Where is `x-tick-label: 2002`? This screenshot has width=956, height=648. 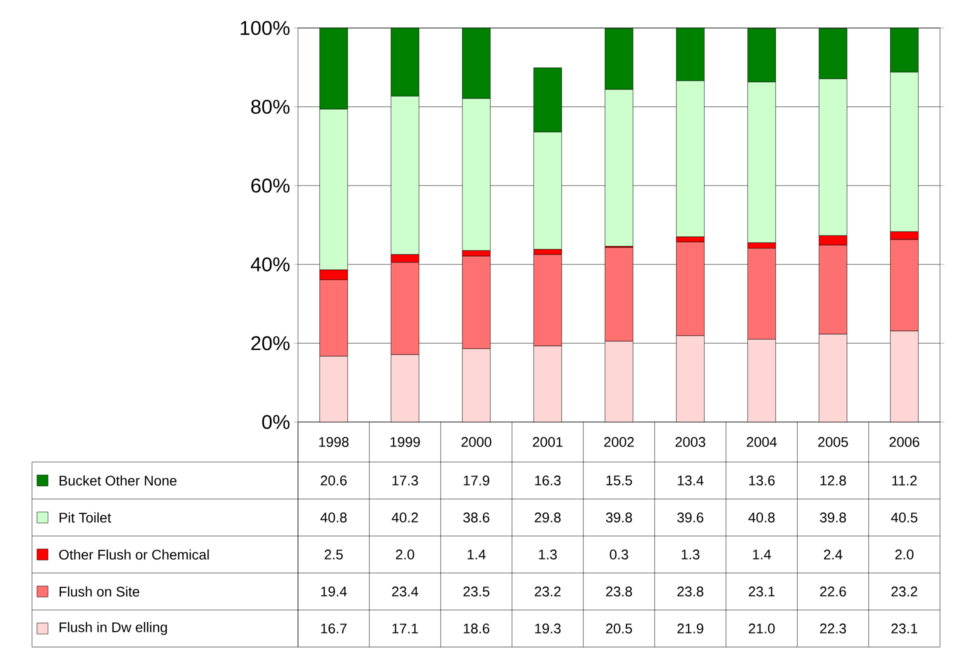 x-tick-label: 2002 is located at coordinates (619, 442).